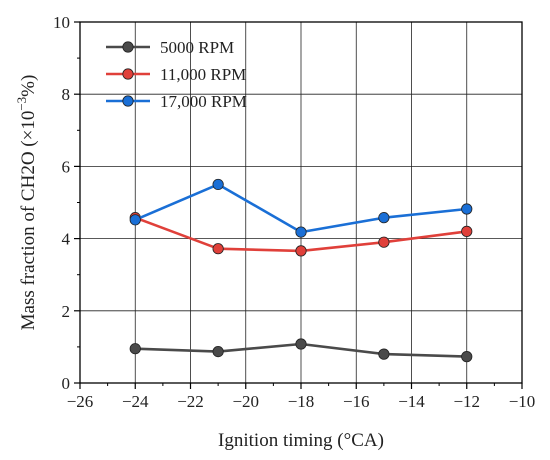 The image size is (550, 460). I want to click on x-tick-label: −16, so click(356, 401).